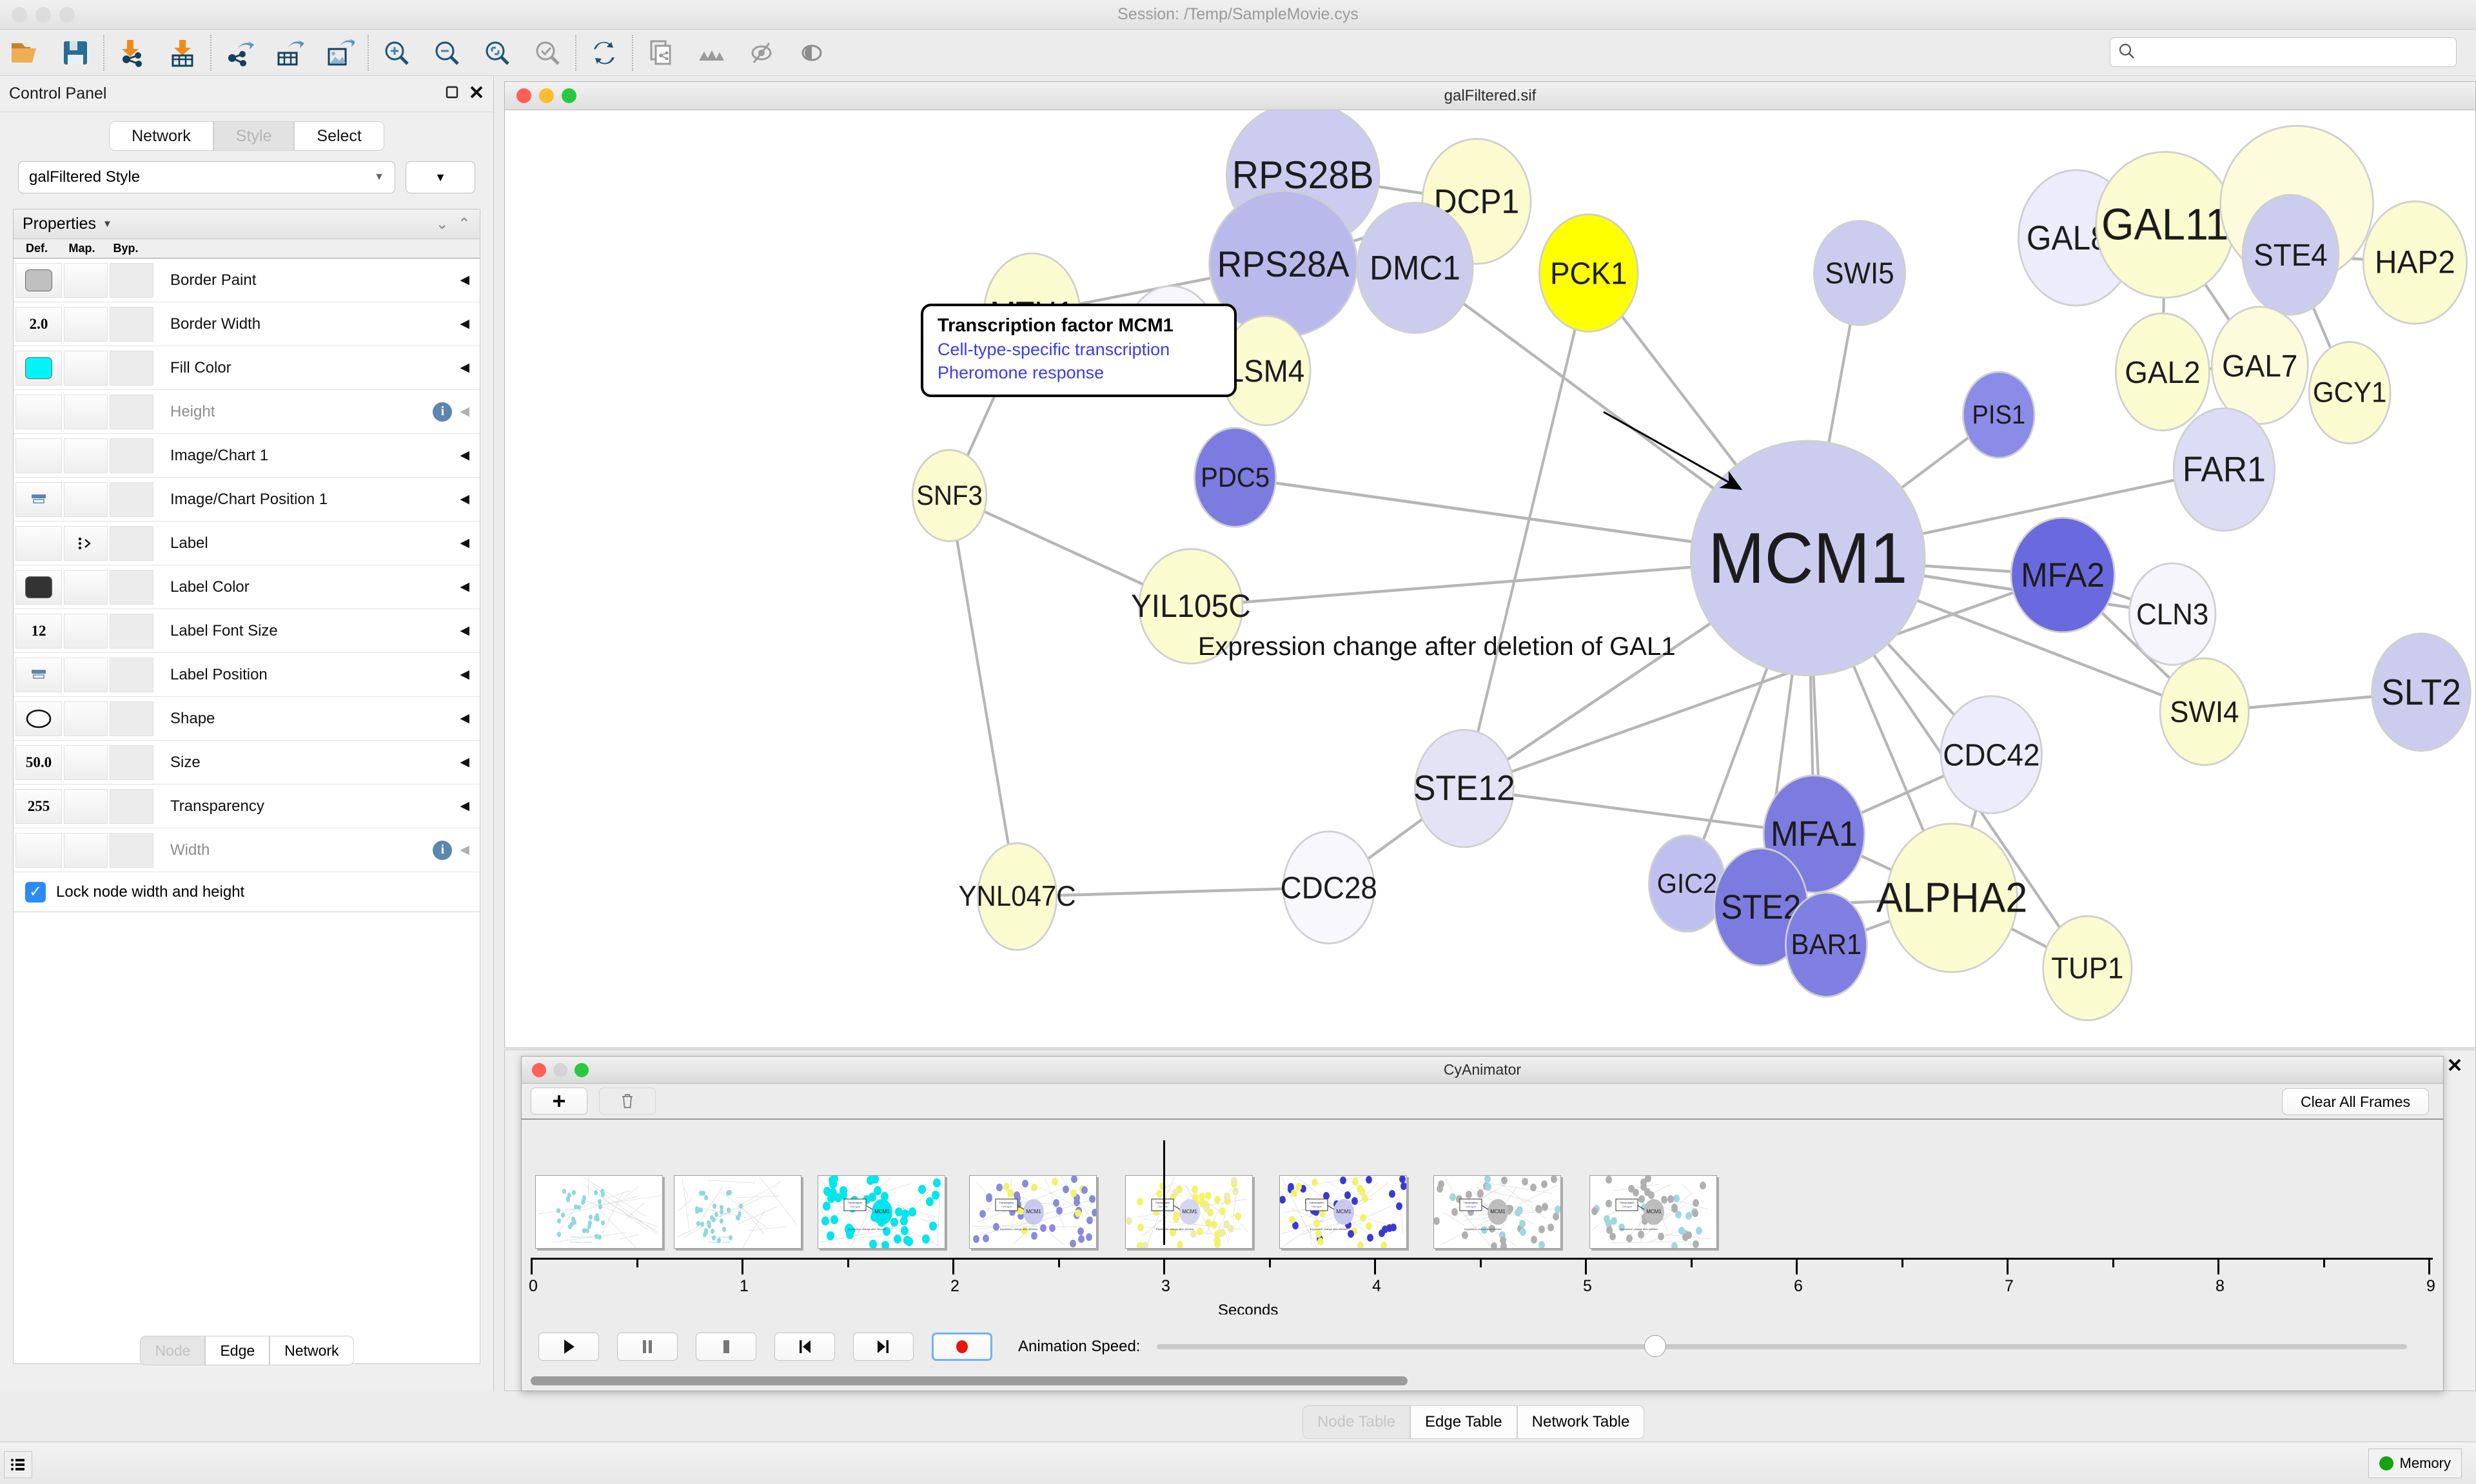 This screenshot has height=1484, width=2476. I want to click on bottom-tab-network: Network, so click(312, 1350).